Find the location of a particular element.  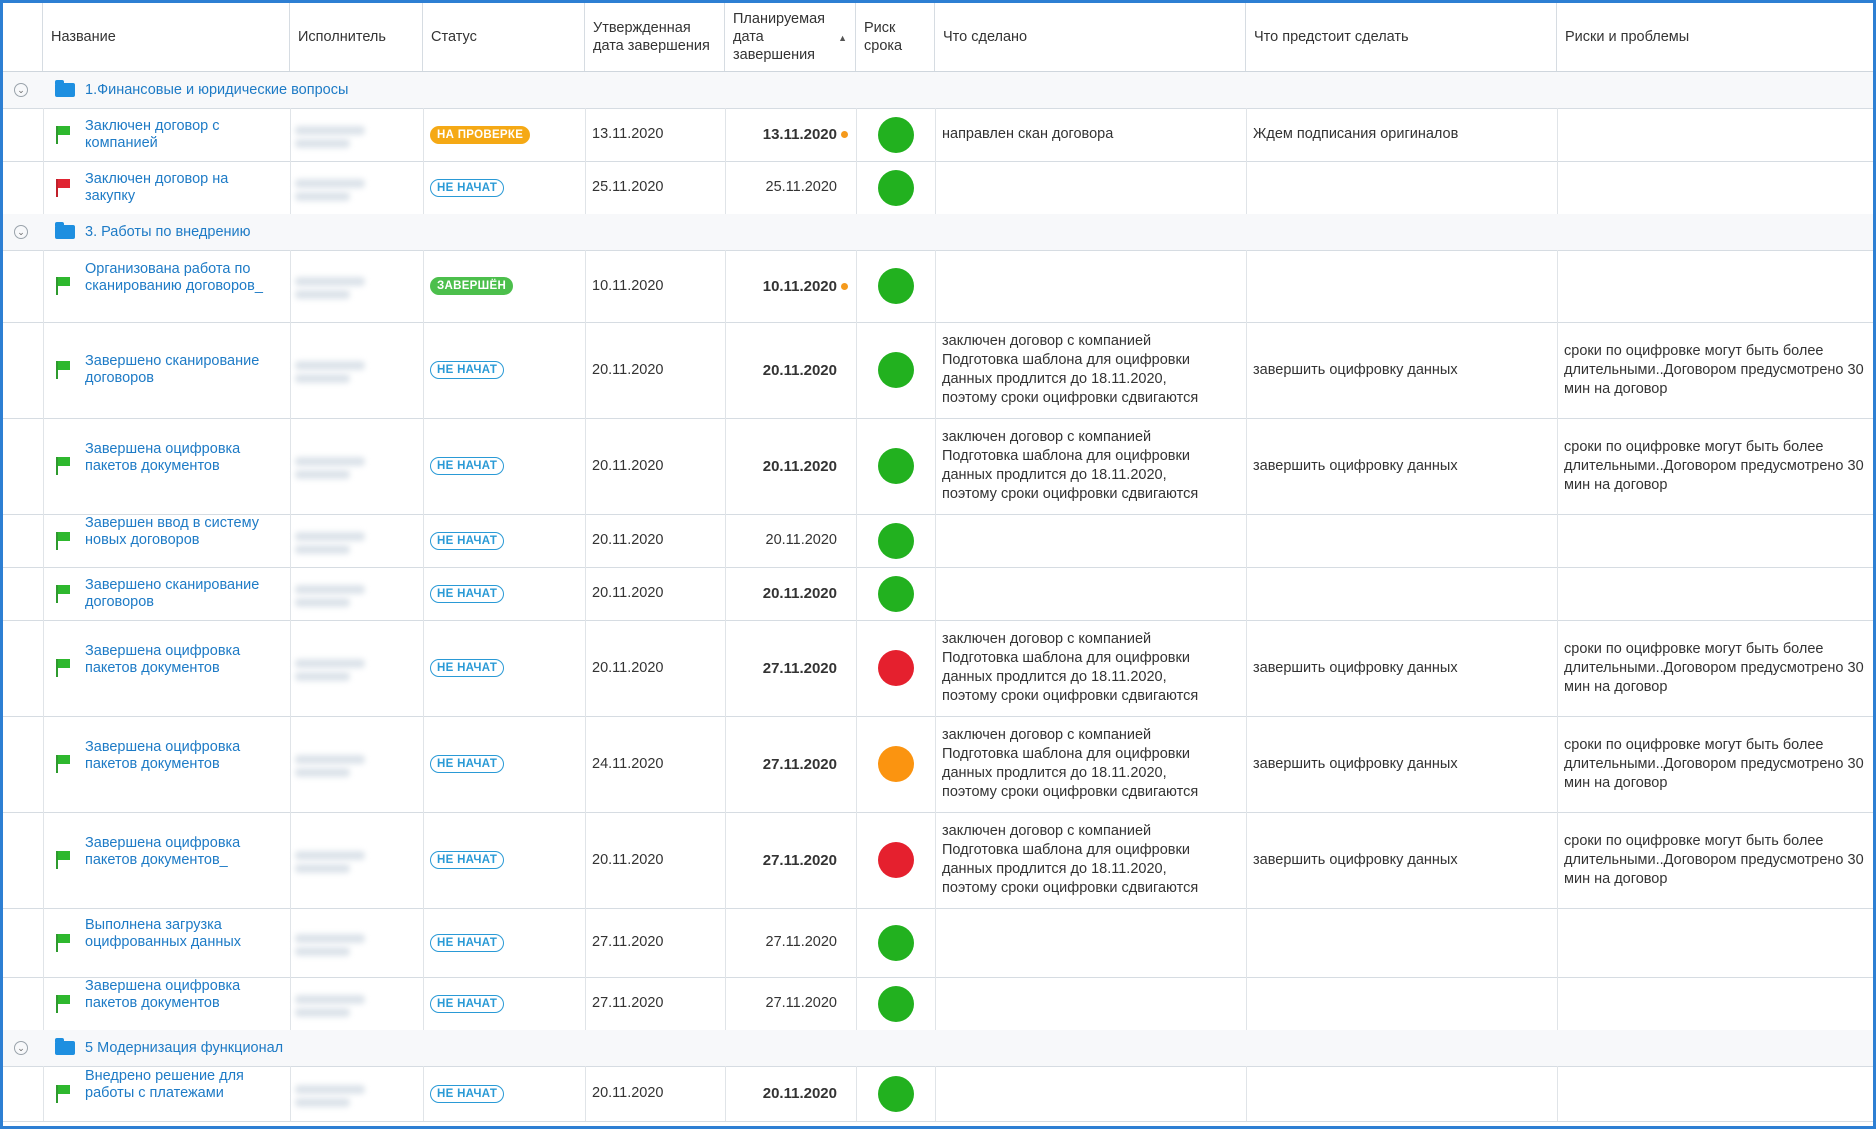

header-status: Статус is located at coordinates (504, 37).